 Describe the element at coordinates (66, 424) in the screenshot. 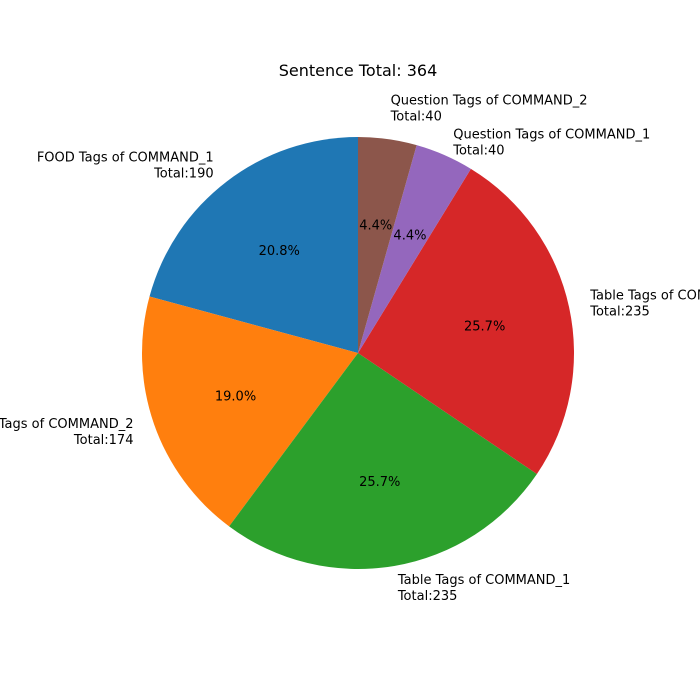

I see `slice-label-name: FOOD Tags of COMMAND_2` at that location.